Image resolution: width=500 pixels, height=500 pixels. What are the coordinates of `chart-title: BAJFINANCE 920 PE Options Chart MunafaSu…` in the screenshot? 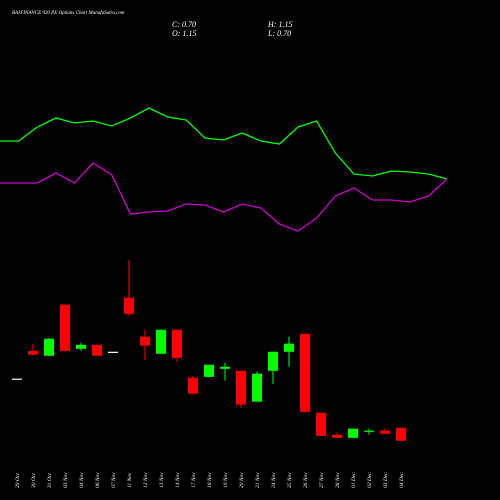 It's located at (68, 13).